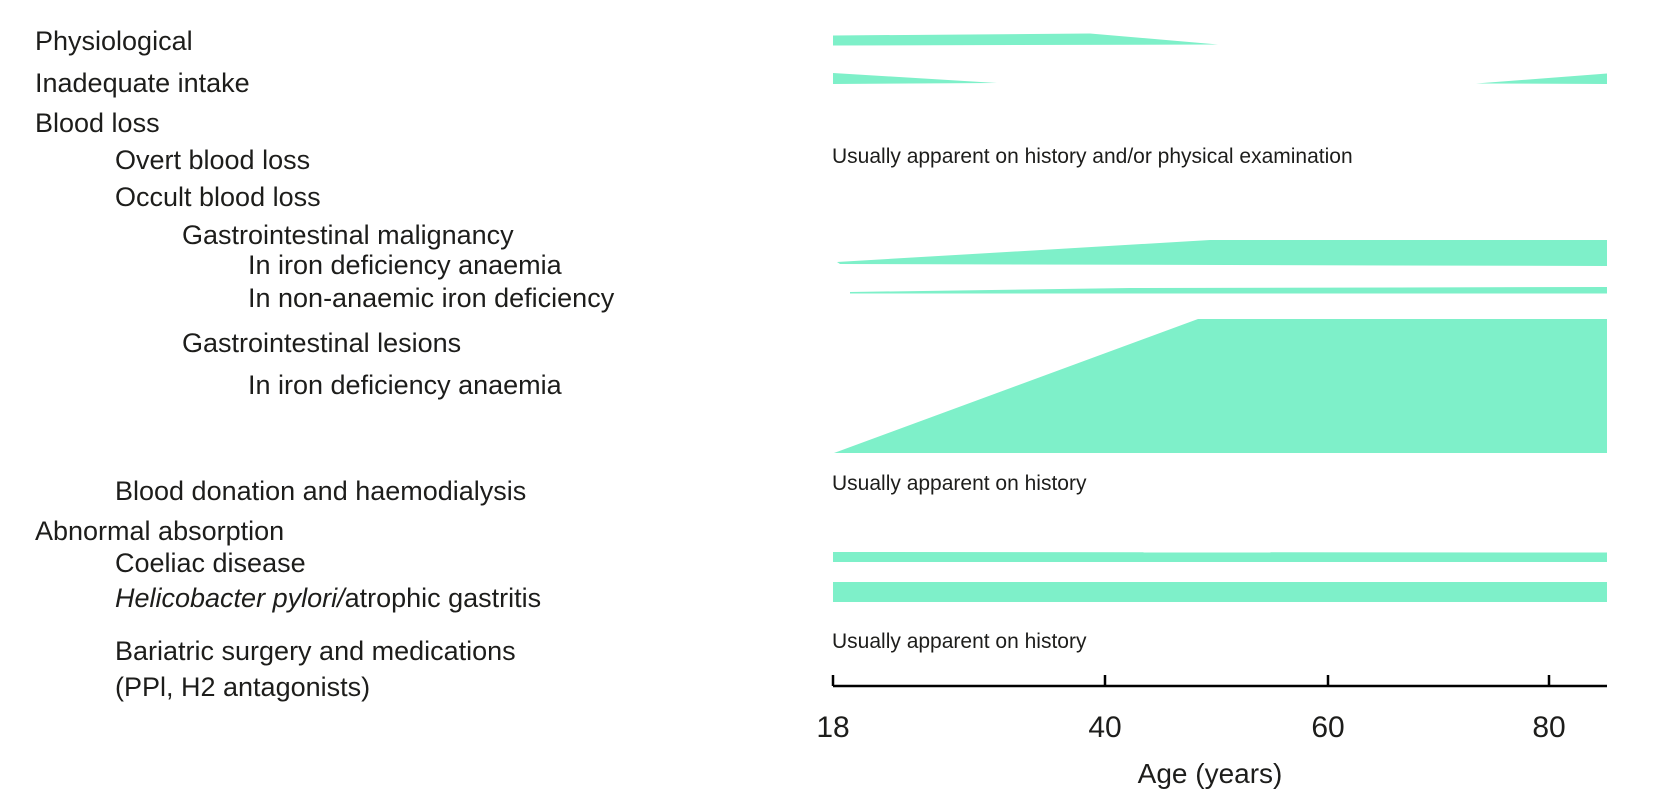 This screenshot has height=810, width=1653. What do you see at coordinates (1228, 290) in the screenshot?
I see `band-gastrointestinal-malignancy-in-non-anaemic-iron-deficiency` at bounding box center [1228, 290].